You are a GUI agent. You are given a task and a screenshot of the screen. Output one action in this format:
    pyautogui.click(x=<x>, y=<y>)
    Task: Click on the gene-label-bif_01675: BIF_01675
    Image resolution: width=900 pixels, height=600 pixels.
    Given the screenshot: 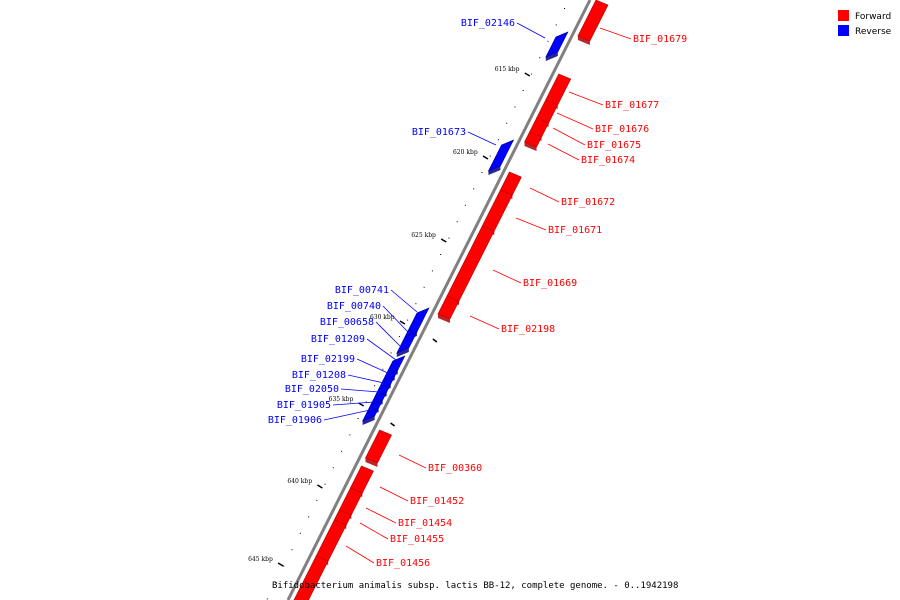 What is the action you would take?
    pyautogui.click(x=614, y=145)
    